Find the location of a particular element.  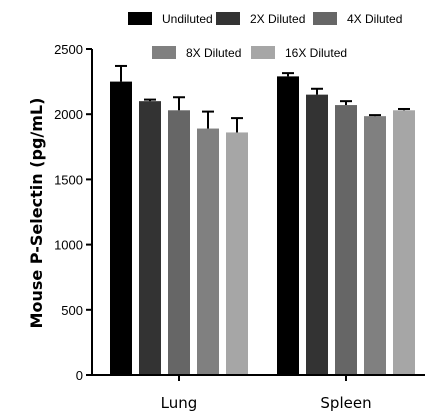

legend-label: 4X Diluted is located at coordinates (374, 19).